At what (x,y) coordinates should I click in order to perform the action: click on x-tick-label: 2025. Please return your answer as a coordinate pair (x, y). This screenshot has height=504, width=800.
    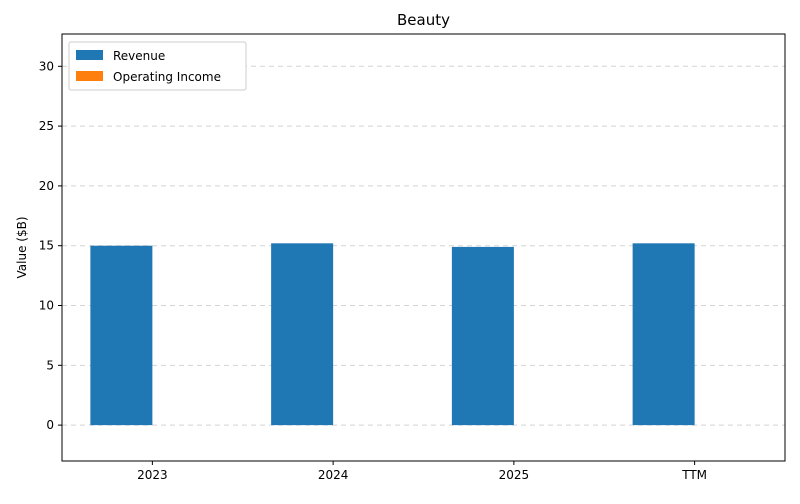
    Looking at the image, I should click on (514, 475).